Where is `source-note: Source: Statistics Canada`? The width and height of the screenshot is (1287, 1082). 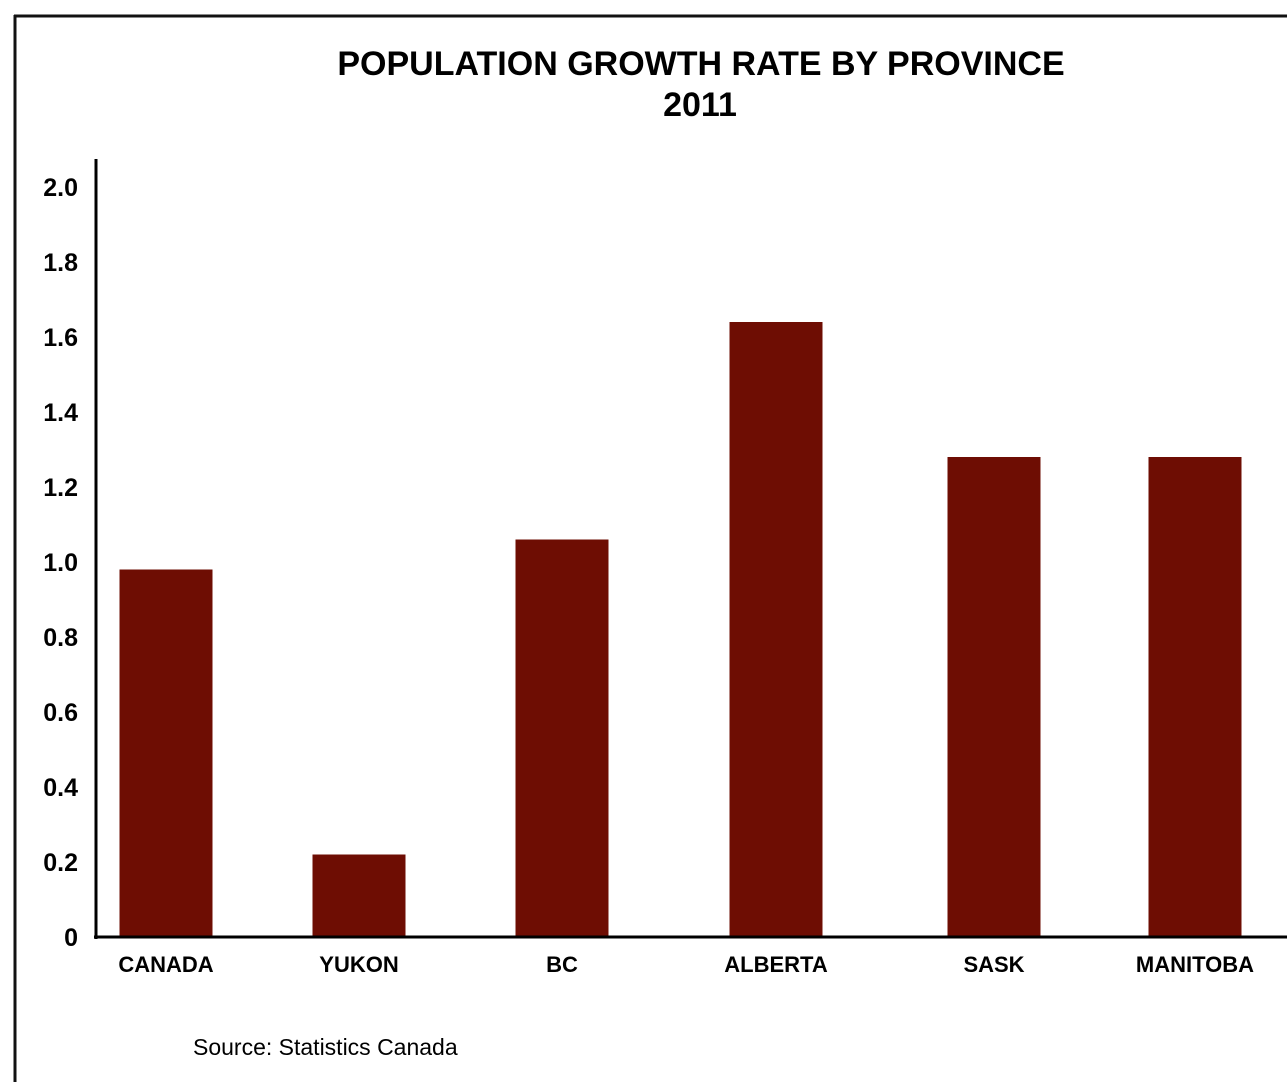 source-note: Source: Statistics Canada is located at coordinates (325, 1047).